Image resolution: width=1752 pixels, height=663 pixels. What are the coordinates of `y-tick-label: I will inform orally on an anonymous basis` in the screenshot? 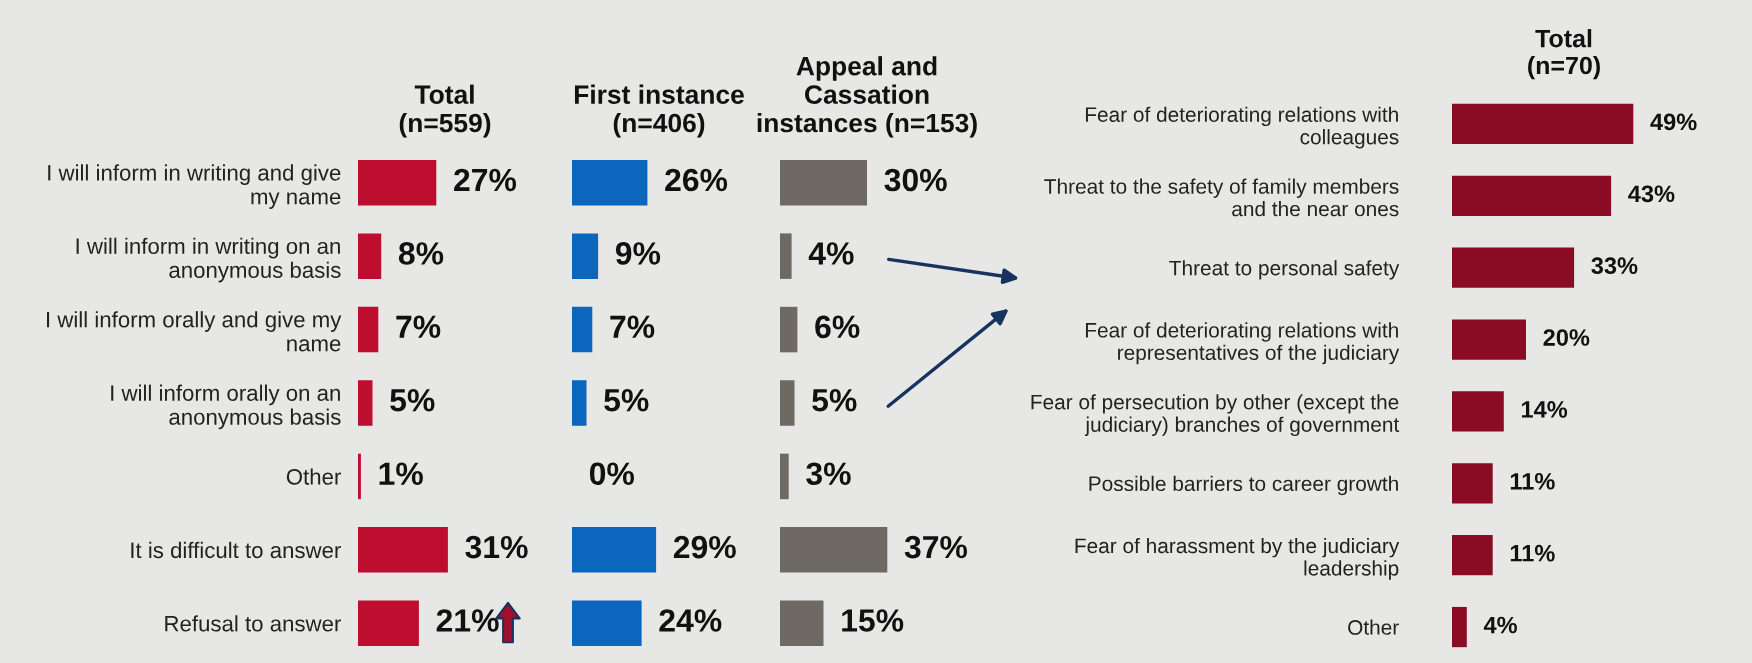 It's located at (226, 407).